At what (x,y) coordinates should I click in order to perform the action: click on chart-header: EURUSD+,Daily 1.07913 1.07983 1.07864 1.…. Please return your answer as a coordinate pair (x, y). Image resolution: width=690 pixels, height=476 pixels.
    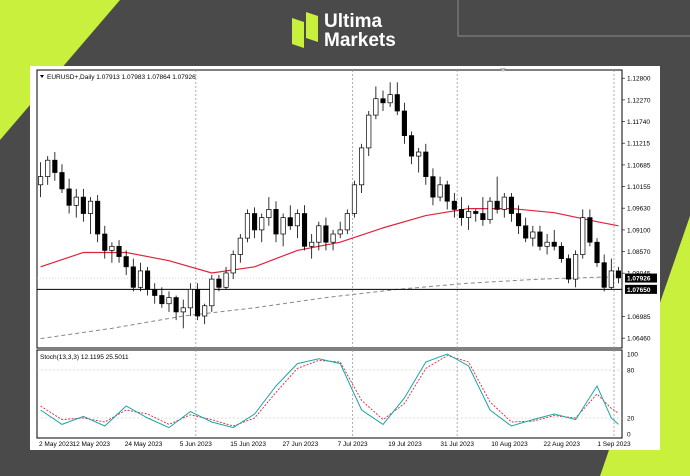
    Looking at the image, I should click on (118, 77).